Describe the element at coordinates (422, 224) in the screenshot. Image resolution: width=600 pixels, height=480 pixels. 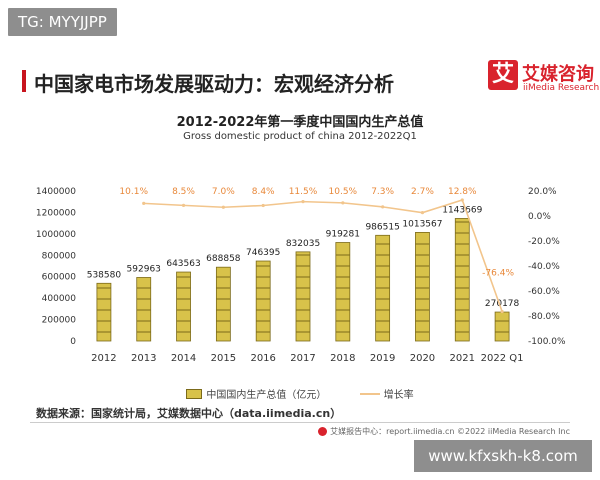
I see `gdp-value-label: 1013567` at that location.